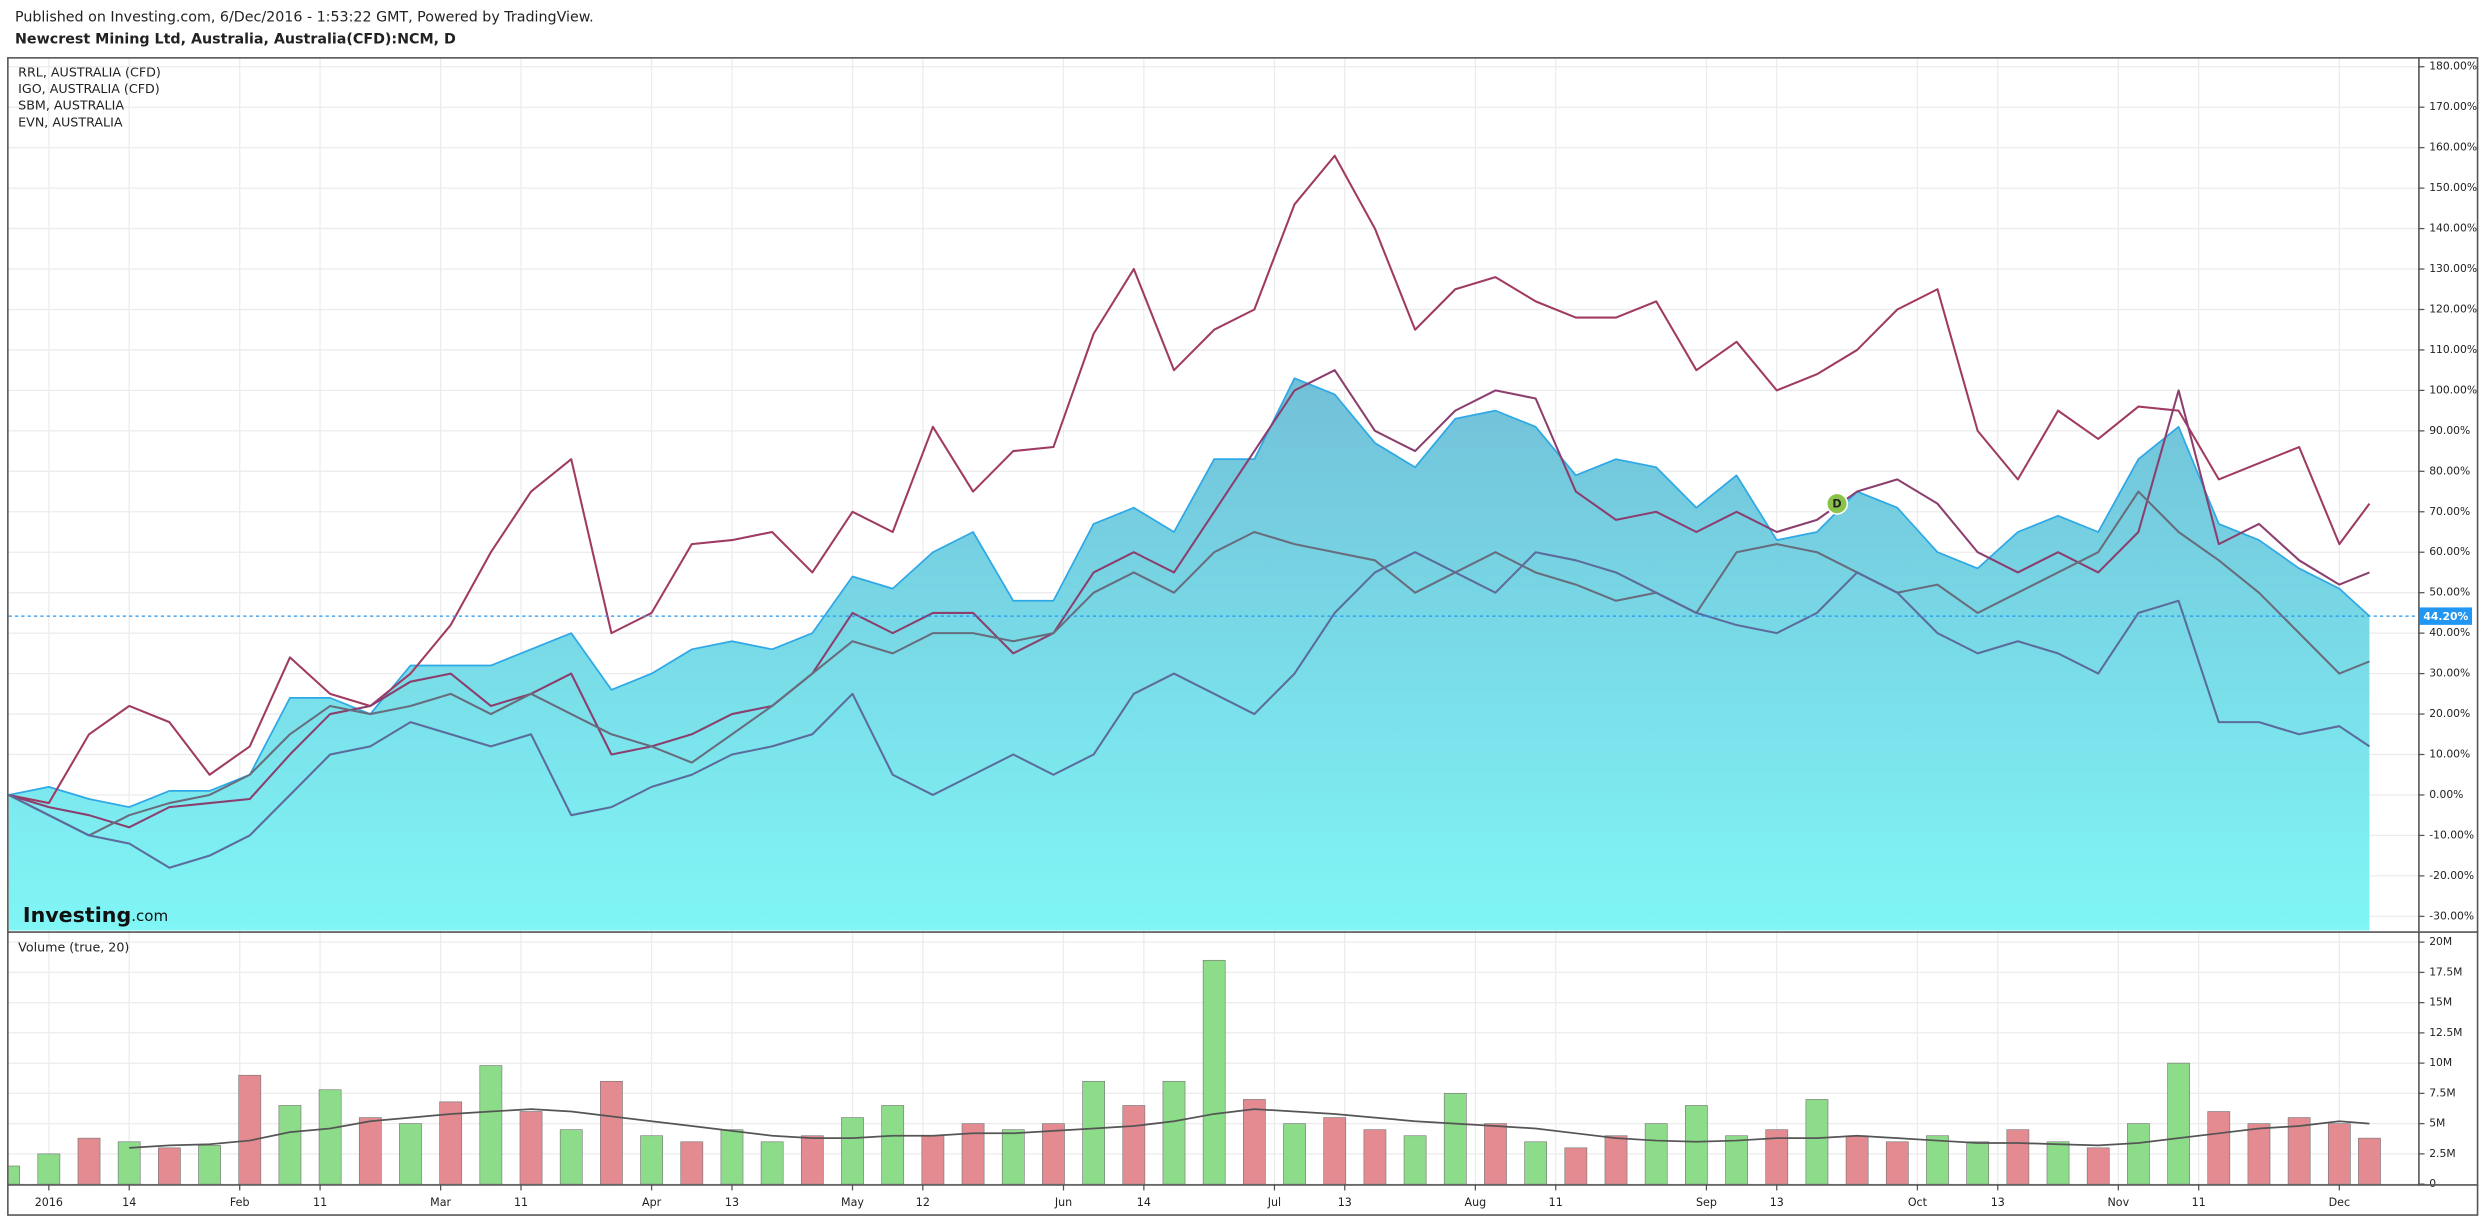  What do you see at coordinates (852, 1202) in the screenshot?
I see `x-tick-label: May` at bounding box center [852, 1202].